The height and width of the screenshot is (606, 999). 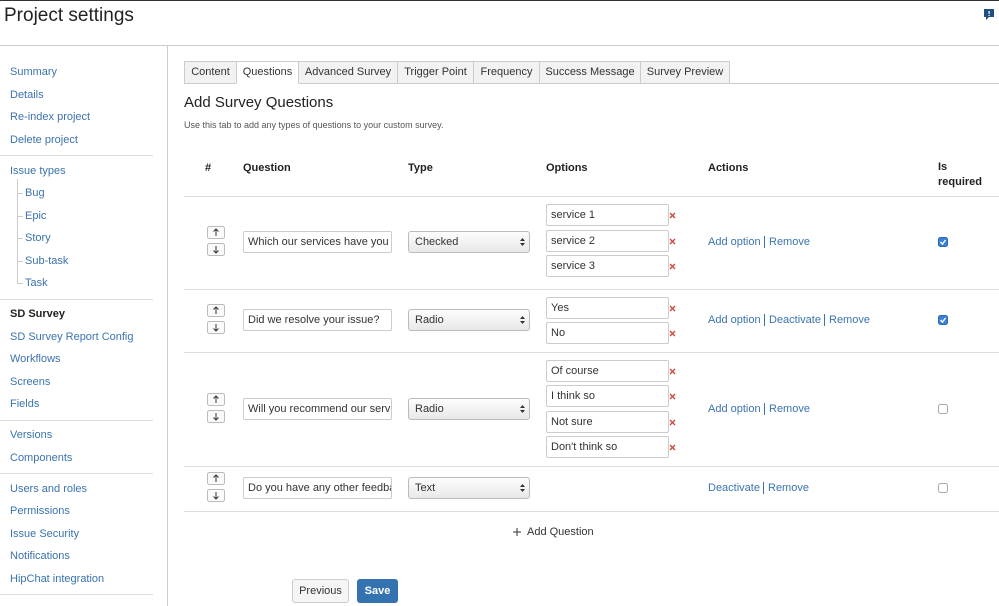 What do you see at coordinates (31, 435) in the screenshot?
I see `sidebar-link: Versions` at bounding box center [31, 435].